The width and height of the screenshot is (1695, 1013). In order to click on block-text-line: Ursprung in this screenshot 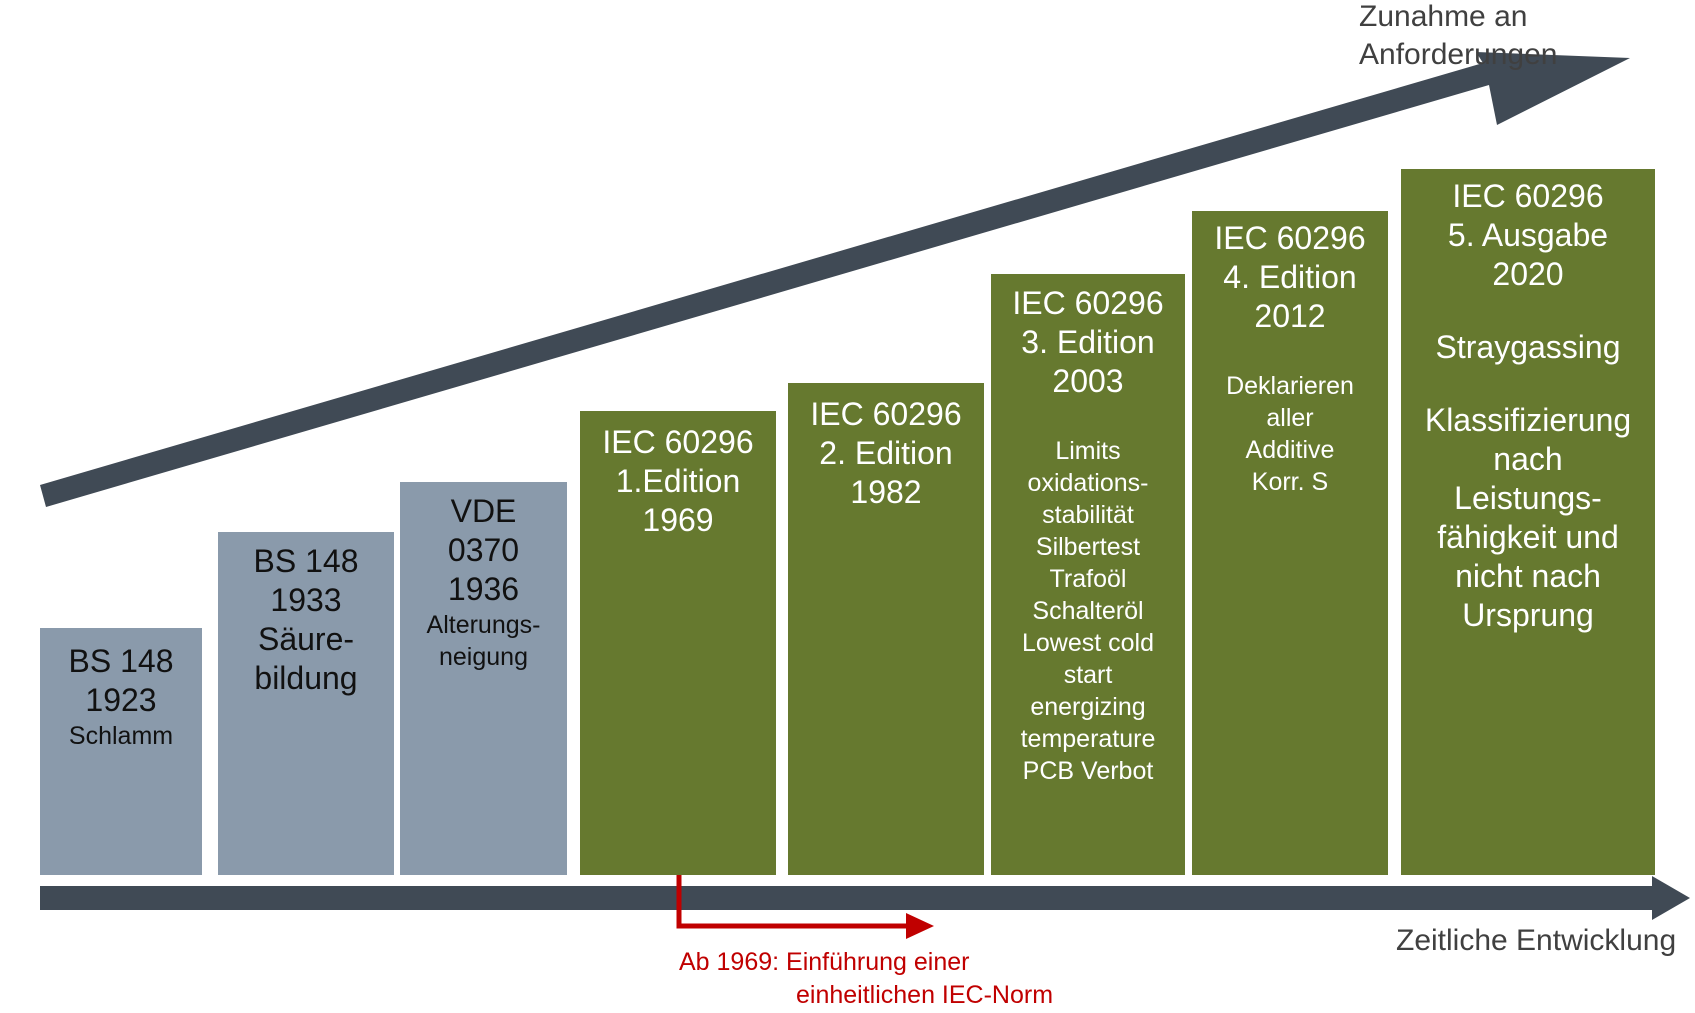, I will do `click(1528, 615)`.